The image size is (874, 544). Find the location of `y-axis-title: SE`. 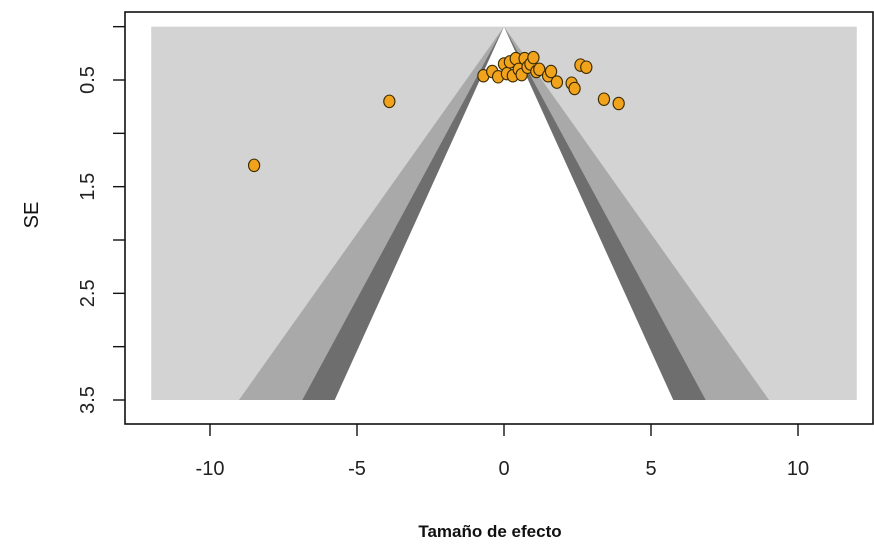

y-axis-title: SE is located at coordinates (32, 215).